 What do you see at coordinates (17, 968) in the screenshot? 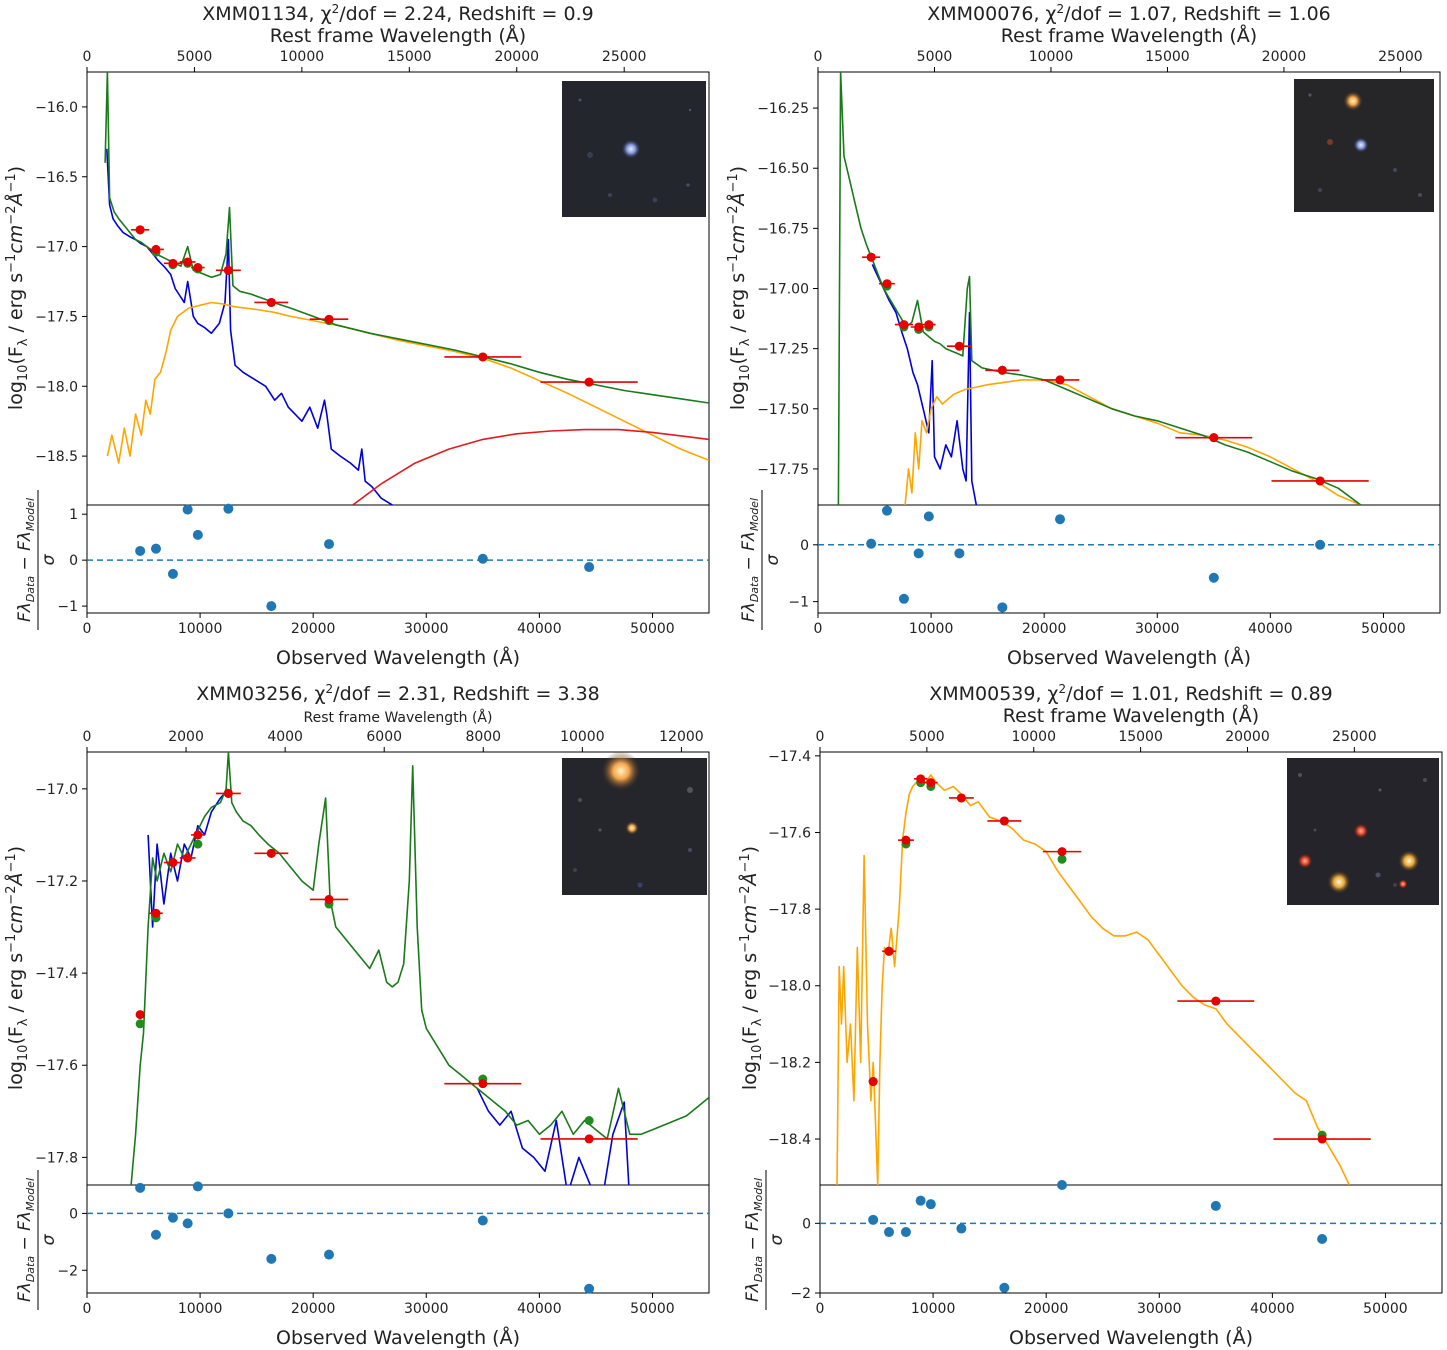
I see `y-axis-label: log10(Fλ / erg s−1cm−2Å−1)` at bounding box center [17, 968].